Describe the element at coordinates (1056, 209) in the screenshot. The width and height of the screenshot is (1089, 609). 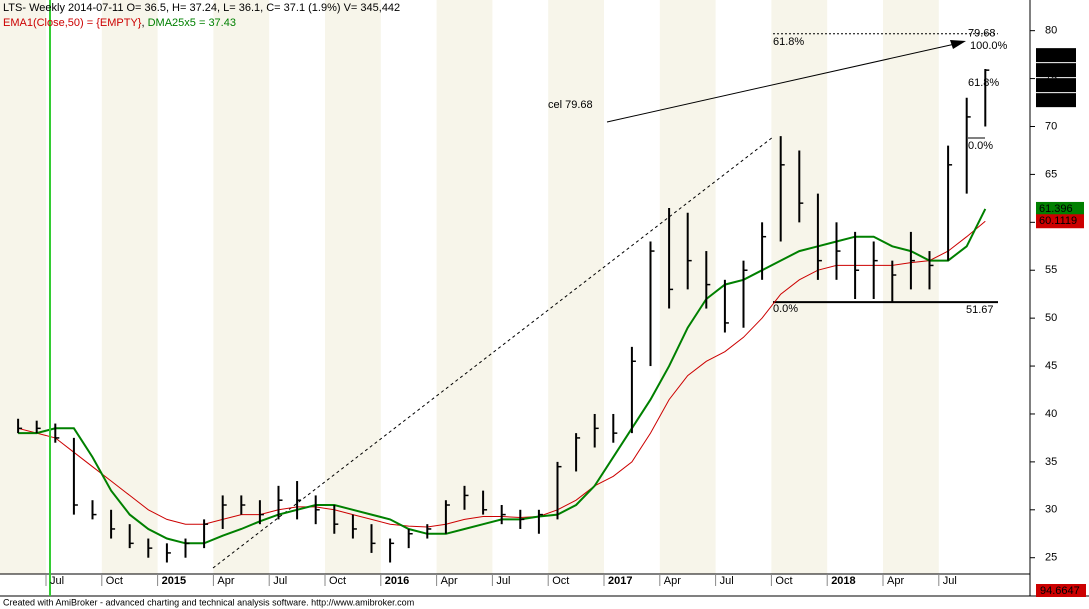
I see `ma-tag-label: 61.396` at that location.